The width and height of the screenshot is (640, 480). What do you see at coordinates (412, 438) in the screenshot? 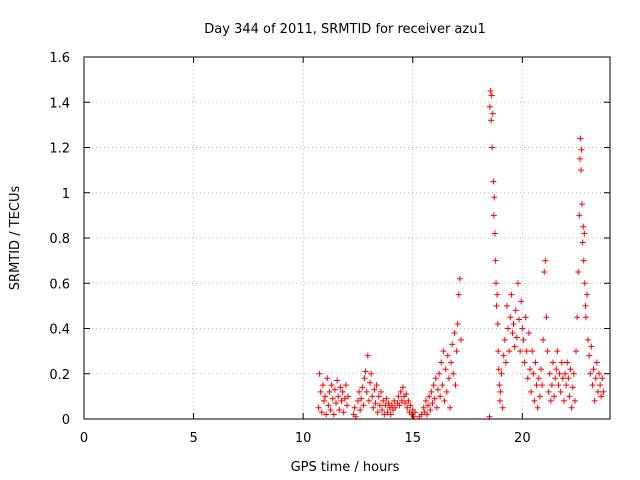
I see `x-tick-label: 15` at bounding box center [412, 438].